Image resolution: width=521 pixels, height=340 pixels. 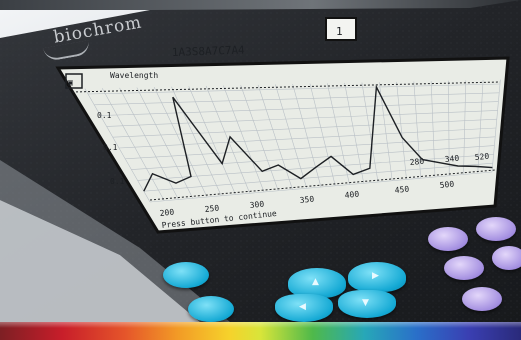 I want to click on nav-pad-up: ▲, so click(x=317, y=283).